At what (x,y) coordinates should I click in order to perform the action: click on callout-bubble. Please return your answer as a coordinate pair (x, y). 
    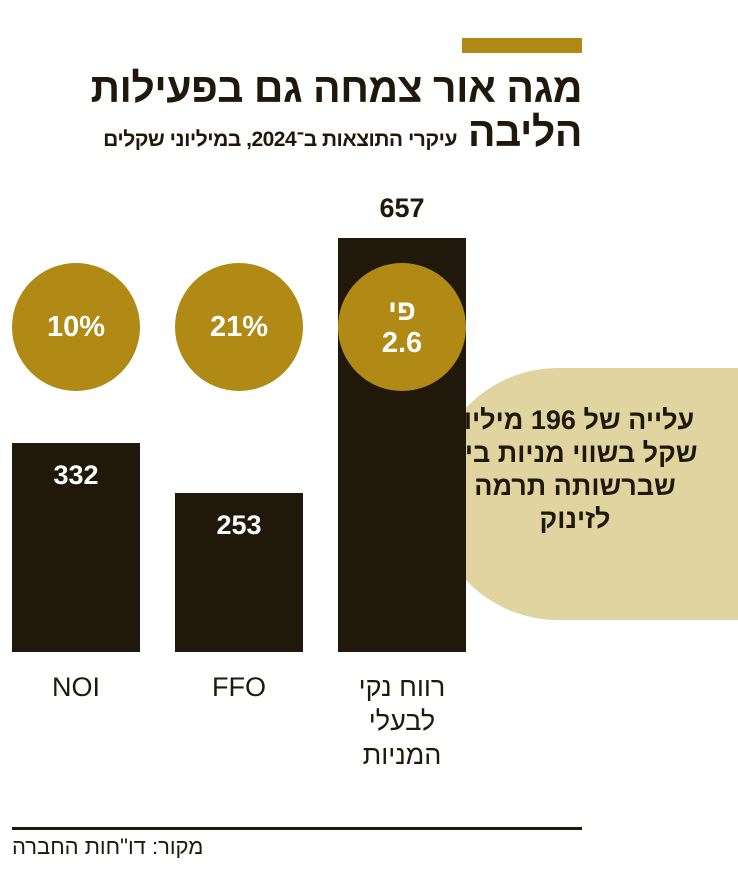
    Looking at the image, I should click on (585, 494).